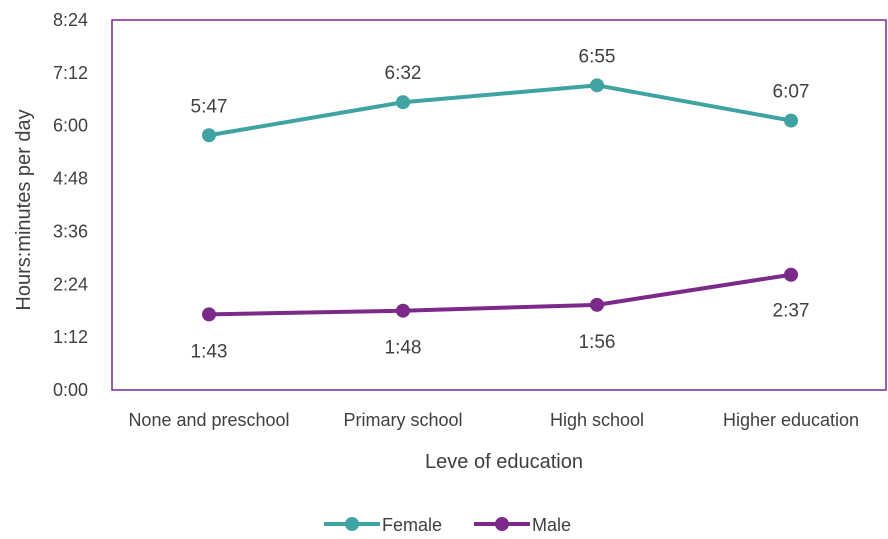  Describe the element at coordinates (791, 420) in the screenshot. I see `x-tick-label: Higher education` at that location.